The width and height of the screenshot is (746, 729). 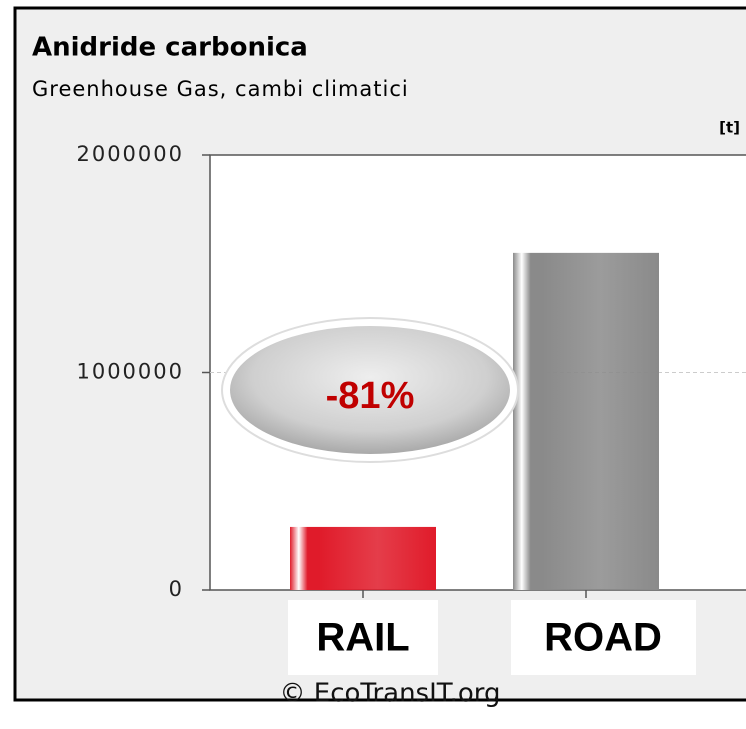 What do you see at coordinates (130, 154) in the screenshot?
I see `y-tick-label: 2000000` at bounding box center [130, 154].